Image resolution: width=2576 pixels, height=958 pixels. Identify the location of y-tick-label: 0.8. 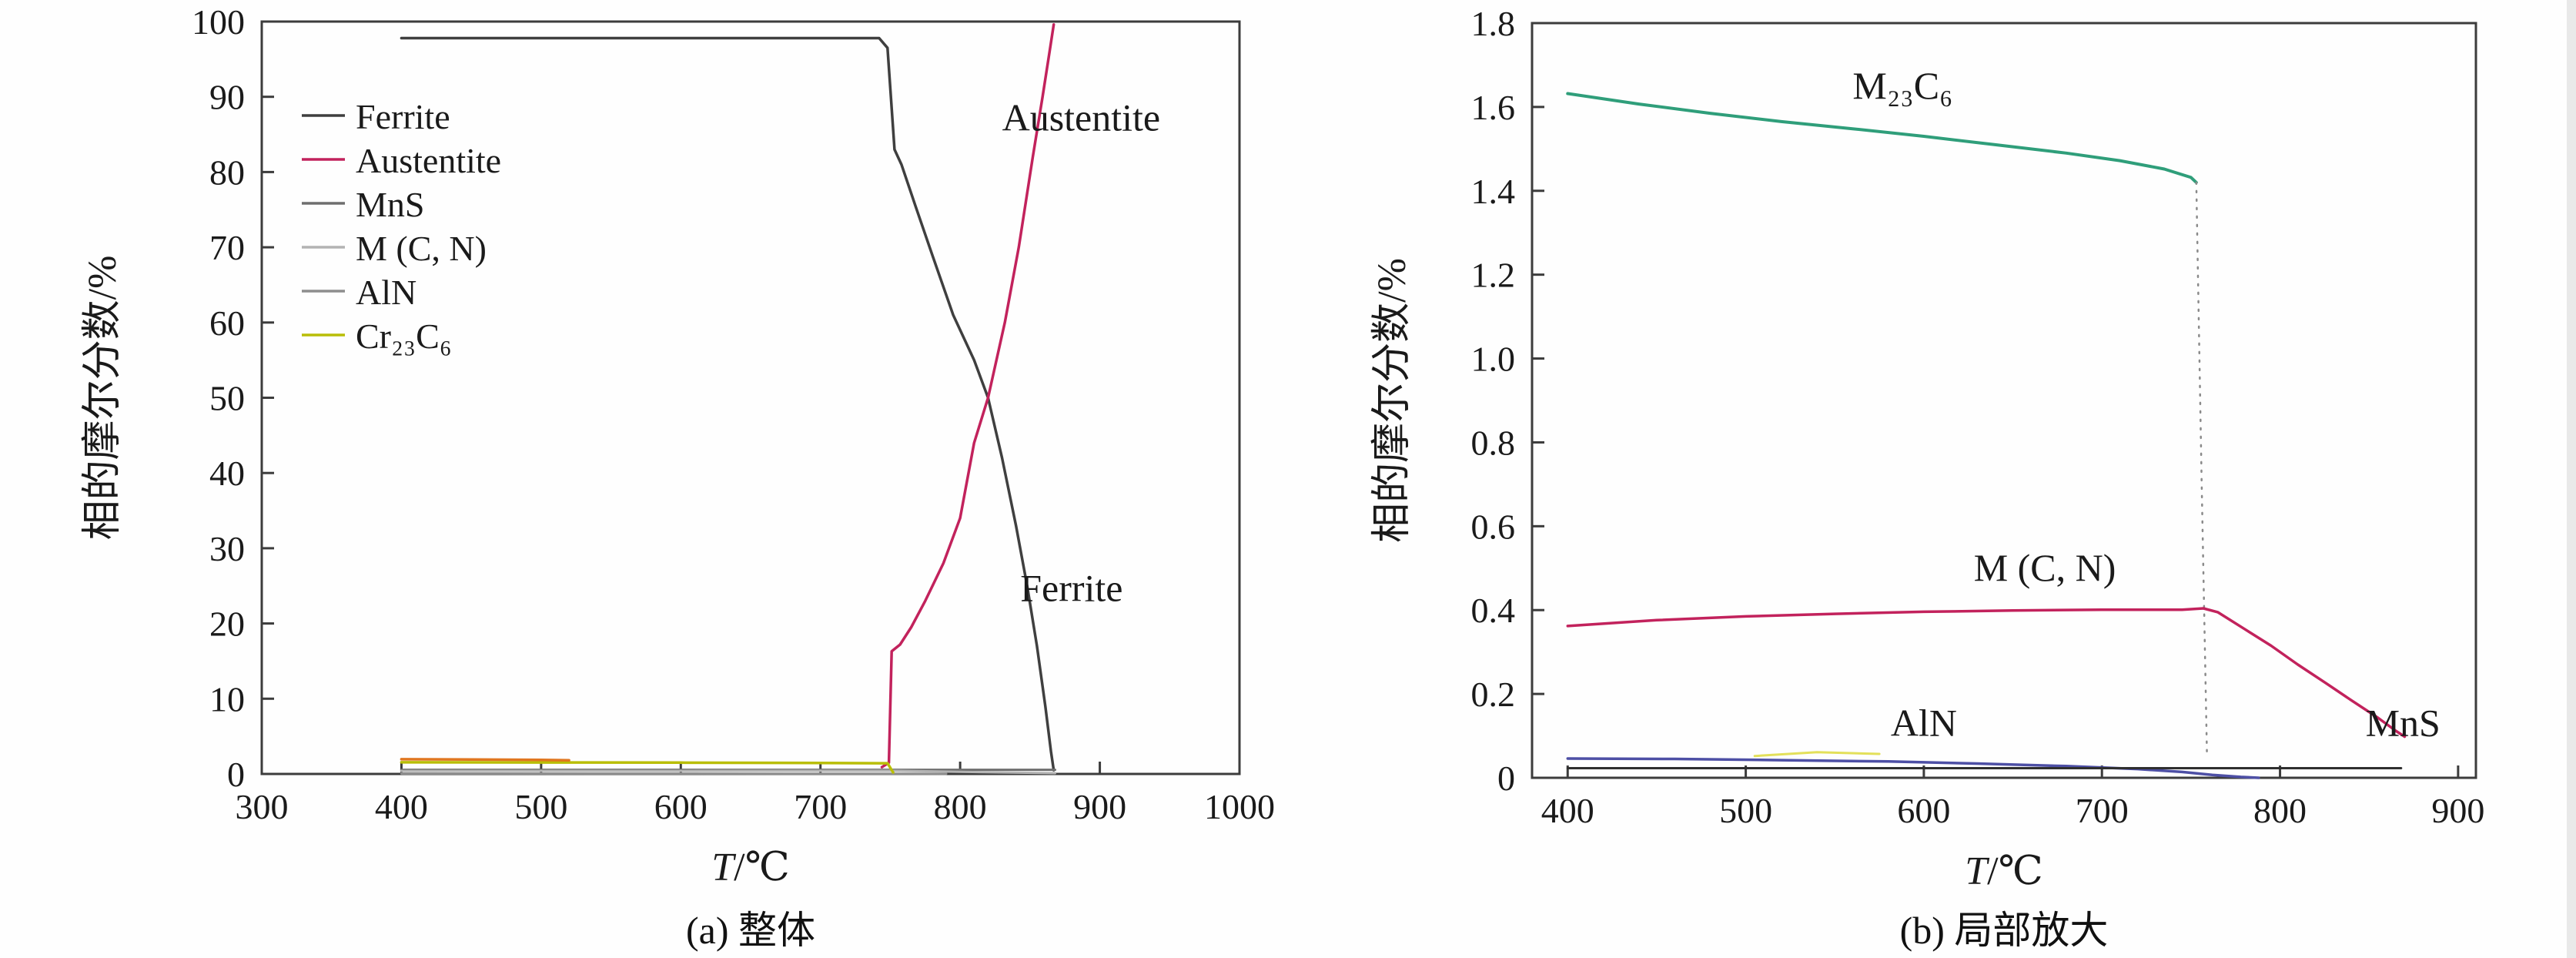
(1494, 442).